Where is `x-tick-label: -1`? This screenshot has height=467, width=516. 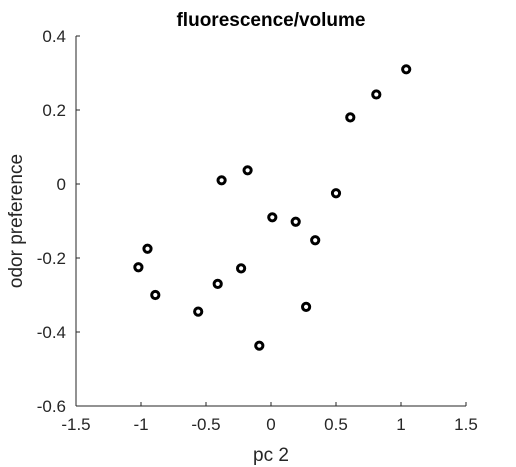
x-tick-label: -1 is located at coordinates (140, 424).